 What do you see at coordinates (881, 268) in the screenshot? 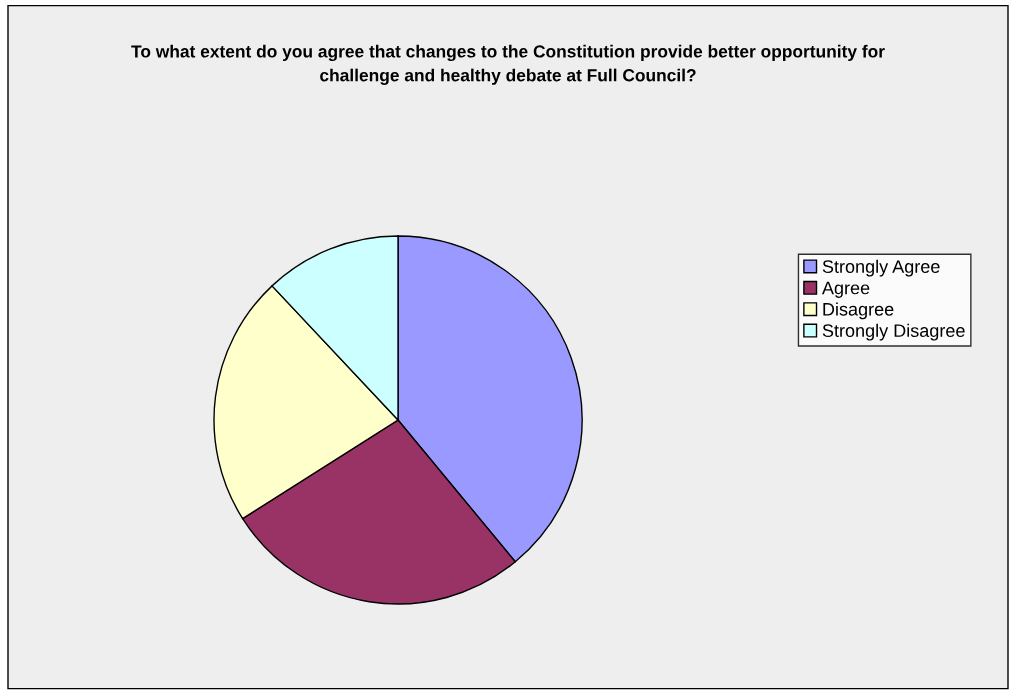
I see `legend-label: Strongly Agree` at bounding box center [881, 268].